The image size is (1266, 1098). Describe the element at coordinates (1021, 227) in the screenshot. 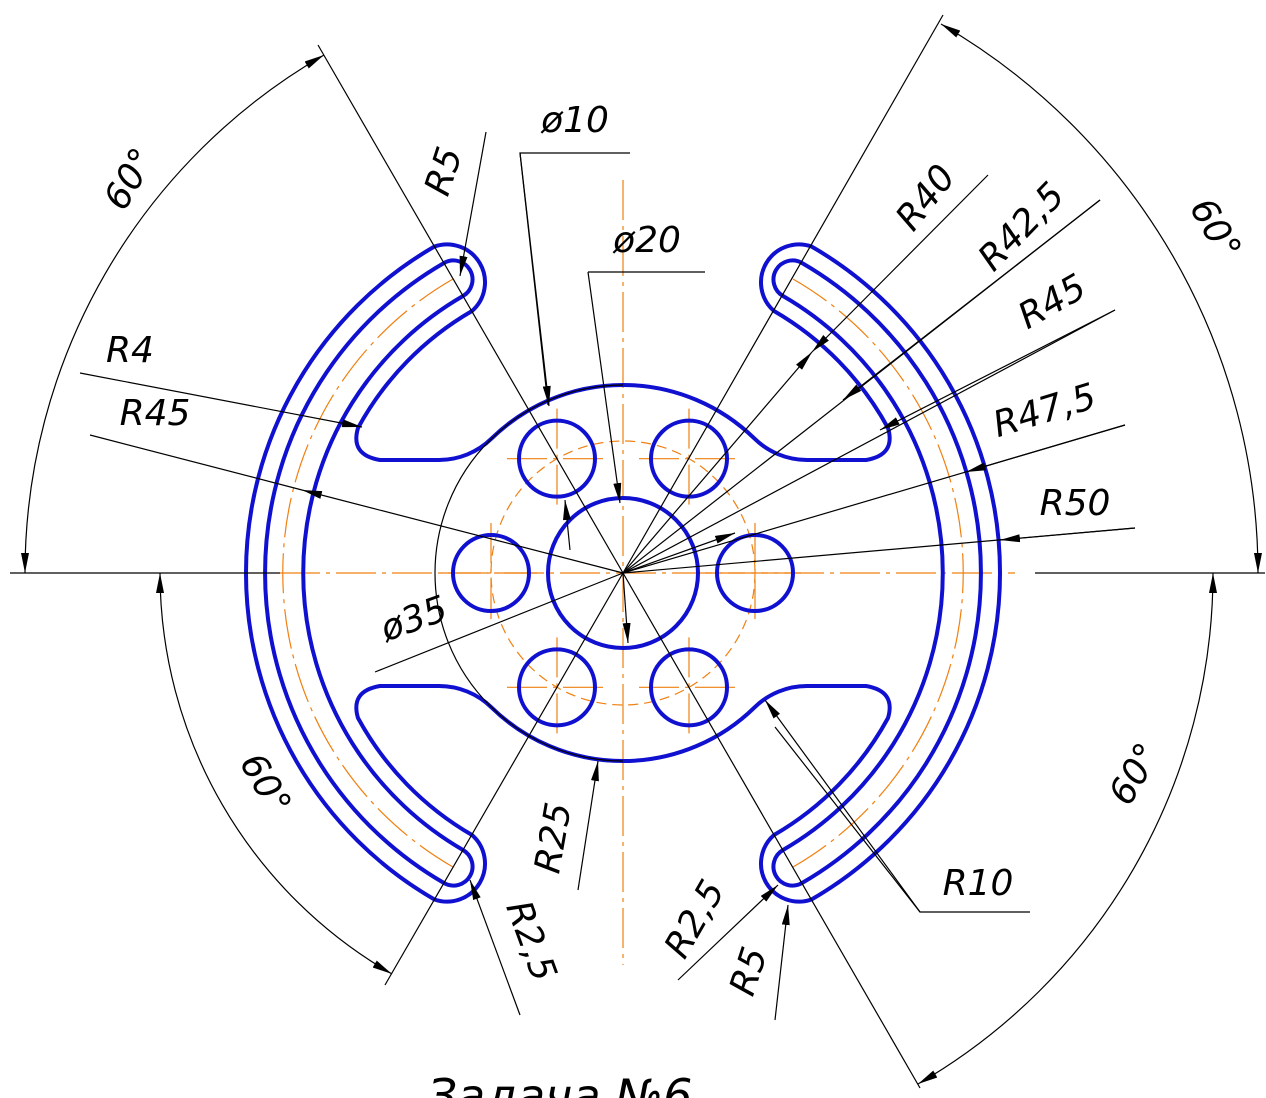

I see `dim-label: R42,5` at that location.